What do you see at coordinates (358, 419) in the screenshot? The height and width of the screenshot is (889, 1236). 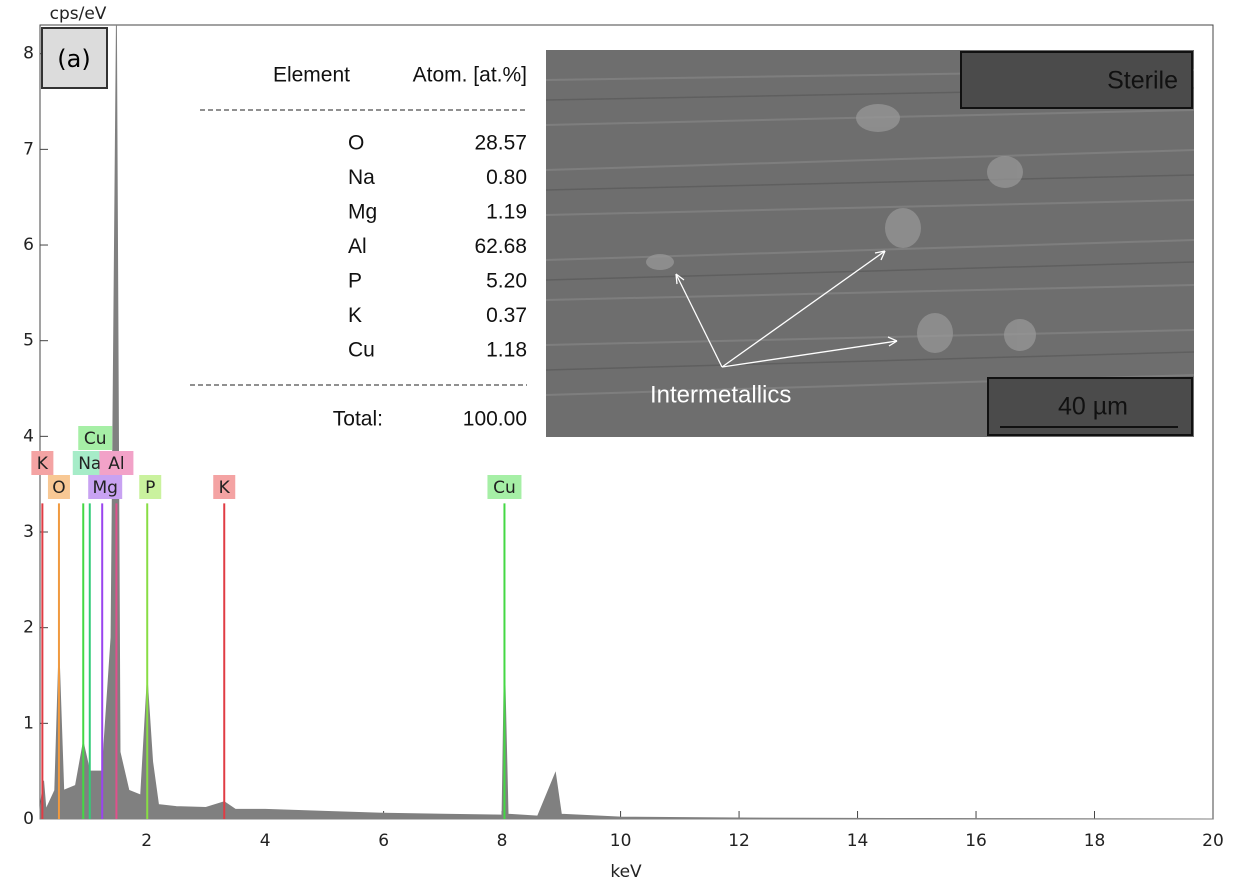 I see `table-total-label: Total:` at bounding box center [358, 419].